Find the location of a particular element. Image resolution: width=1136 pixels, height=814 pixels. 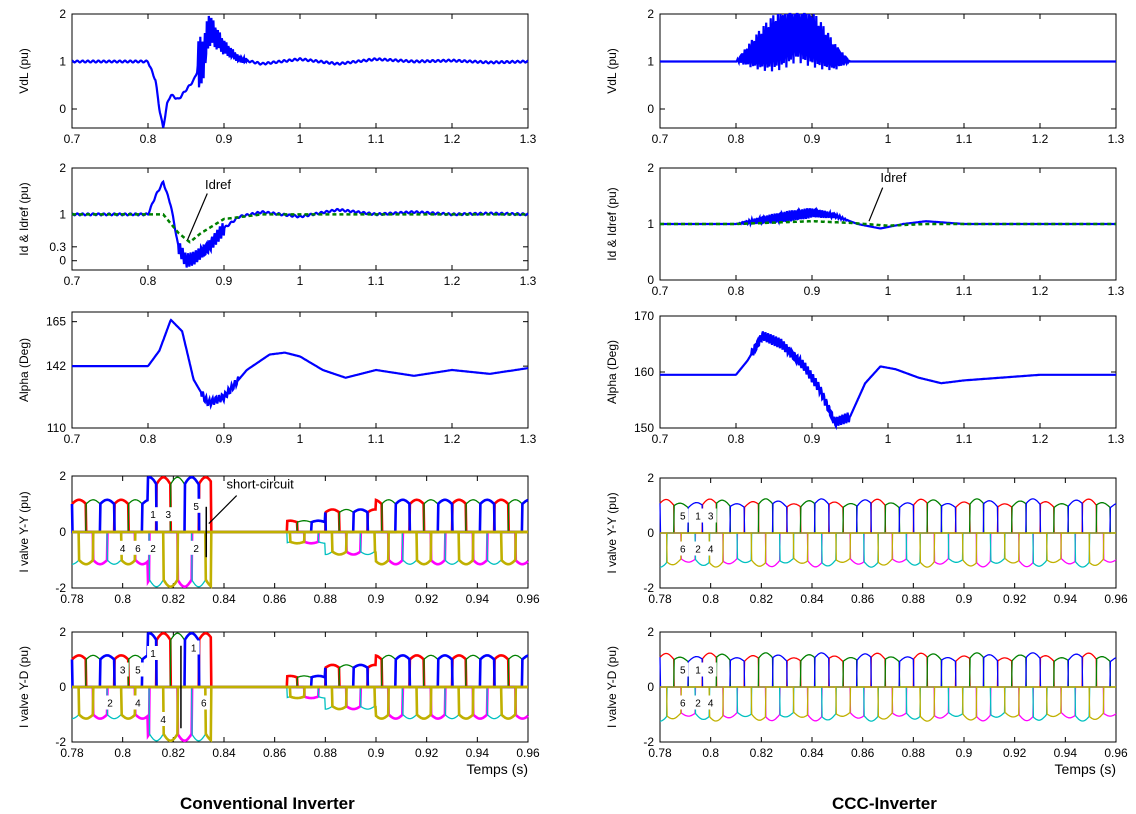

y-ticks: 00.3 1 2 is located at coordinates (288, 214).